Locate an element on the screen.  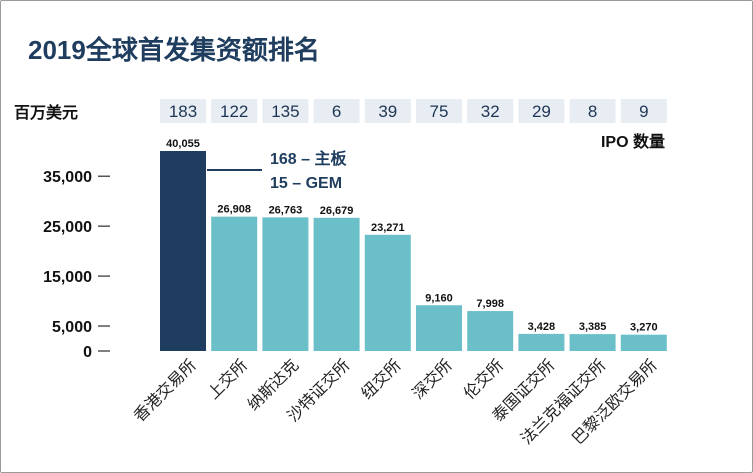
category-label: 香港交易所 is located at coordinates (165, 390).